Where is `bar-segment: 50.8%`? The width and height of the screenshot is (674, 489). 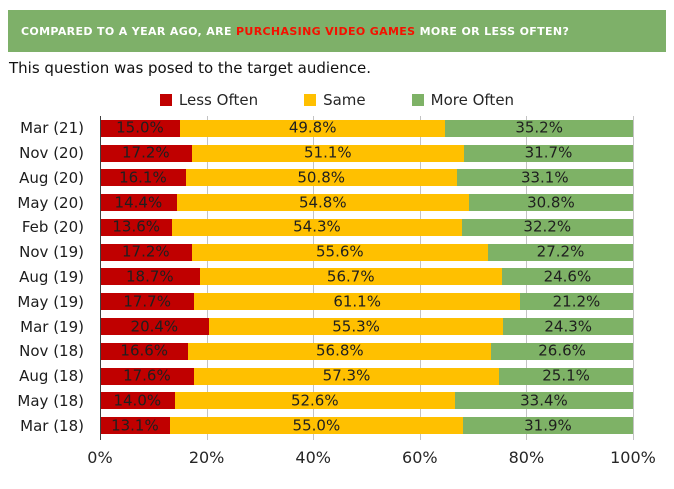 bar-segment: 50.8% is located at coordinates (321, 177).